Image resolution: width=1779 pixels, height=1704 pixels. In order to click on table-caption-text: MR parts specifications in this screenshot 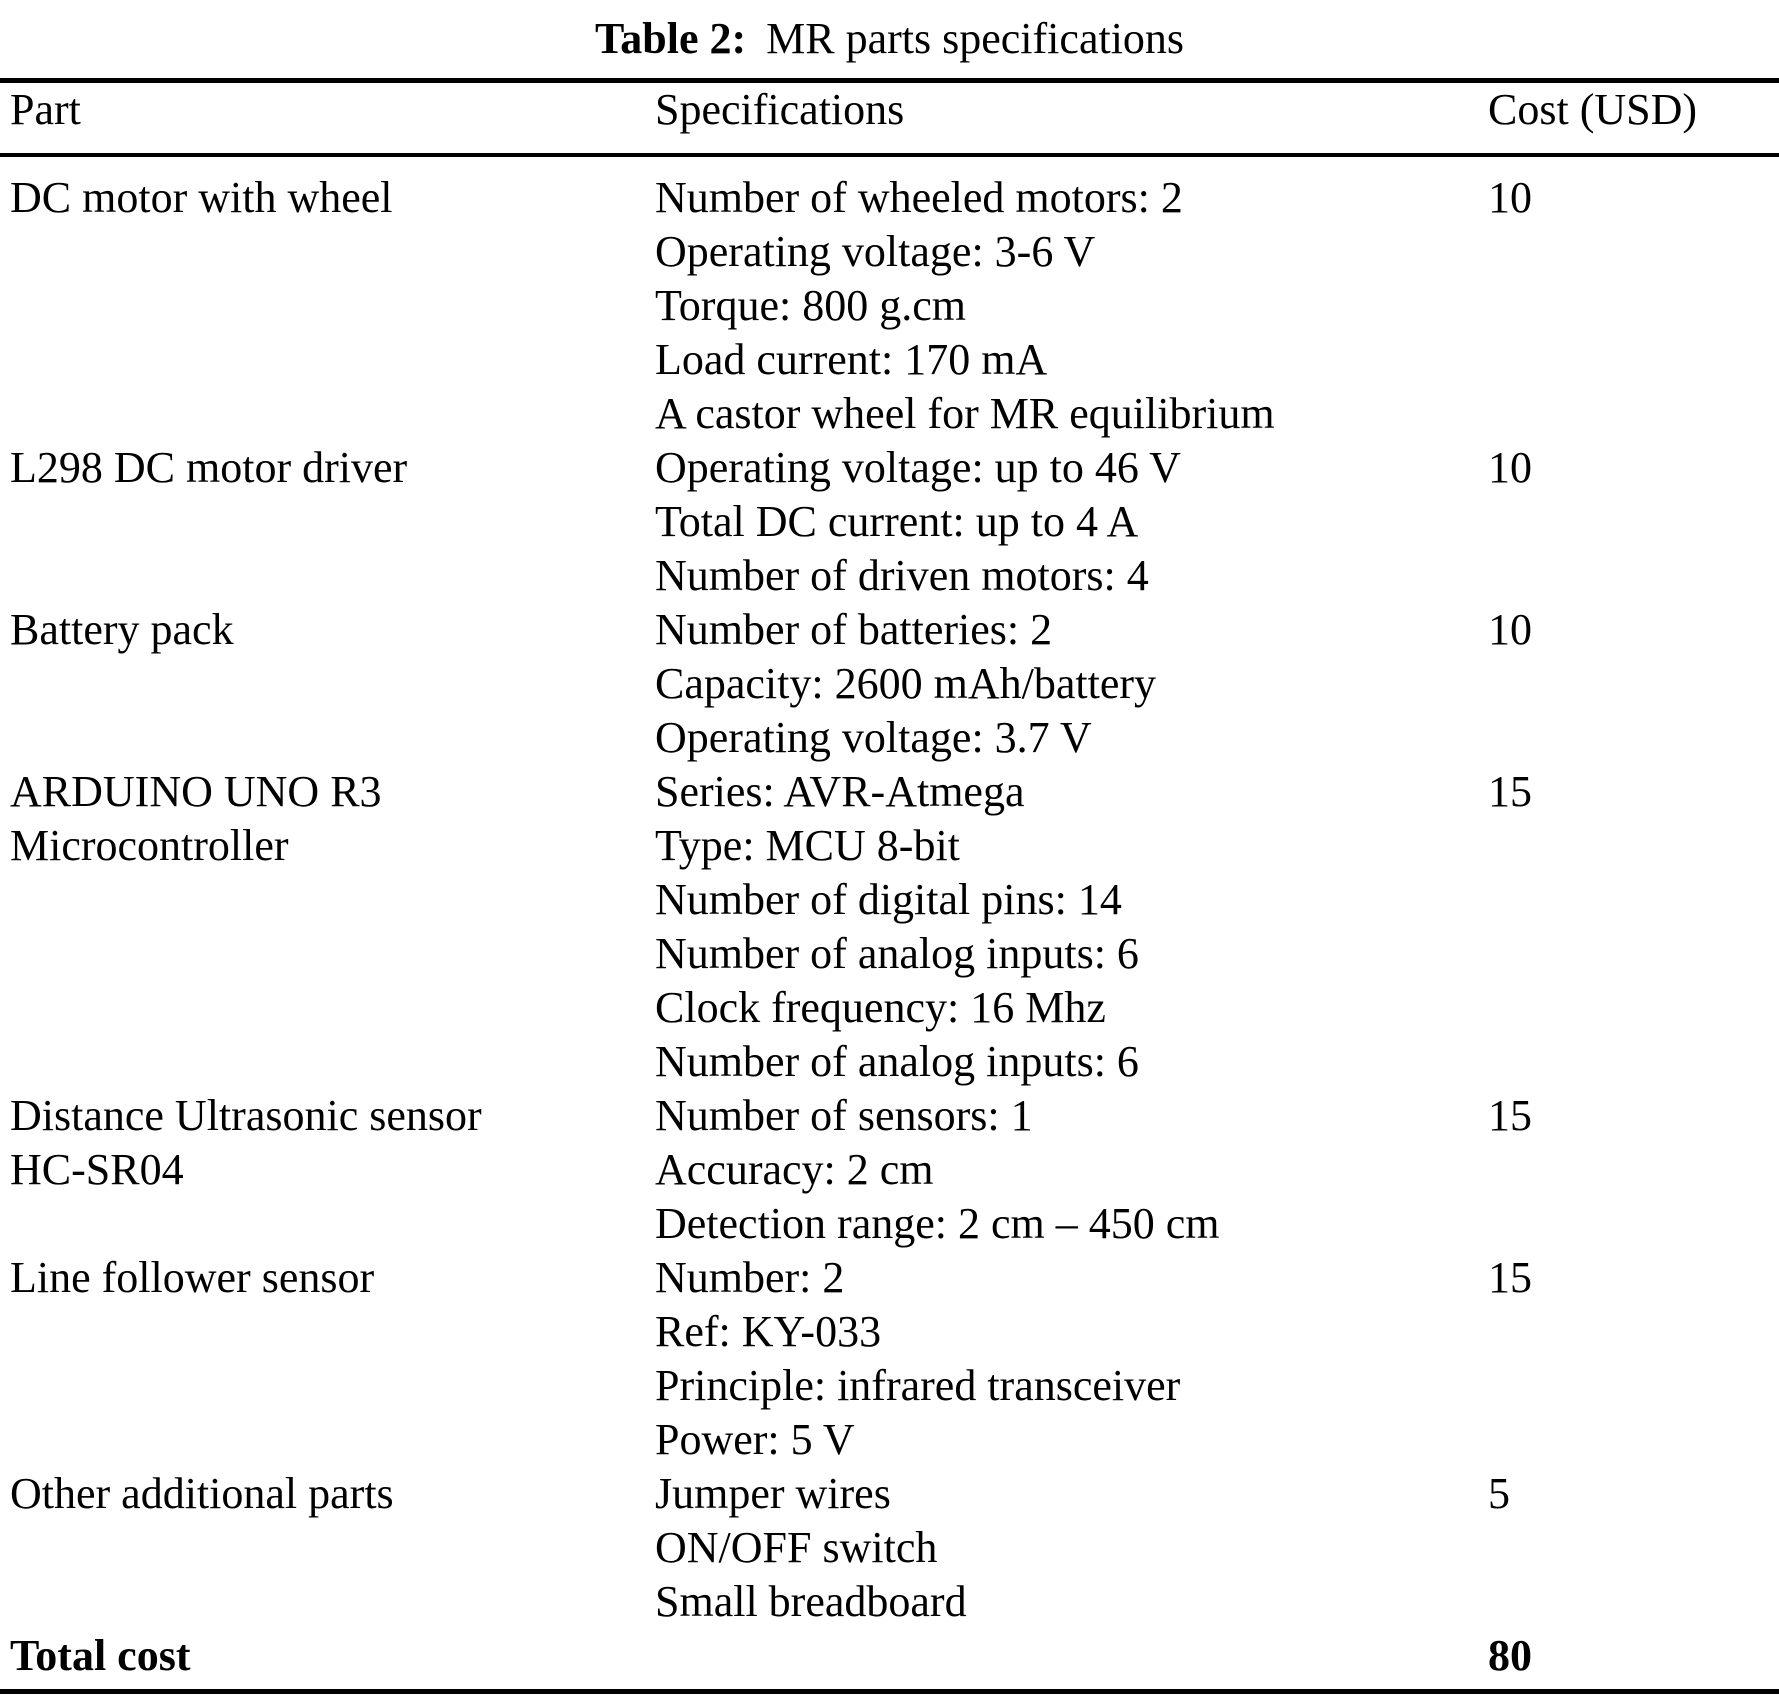, I will do `click(975, 38)`.